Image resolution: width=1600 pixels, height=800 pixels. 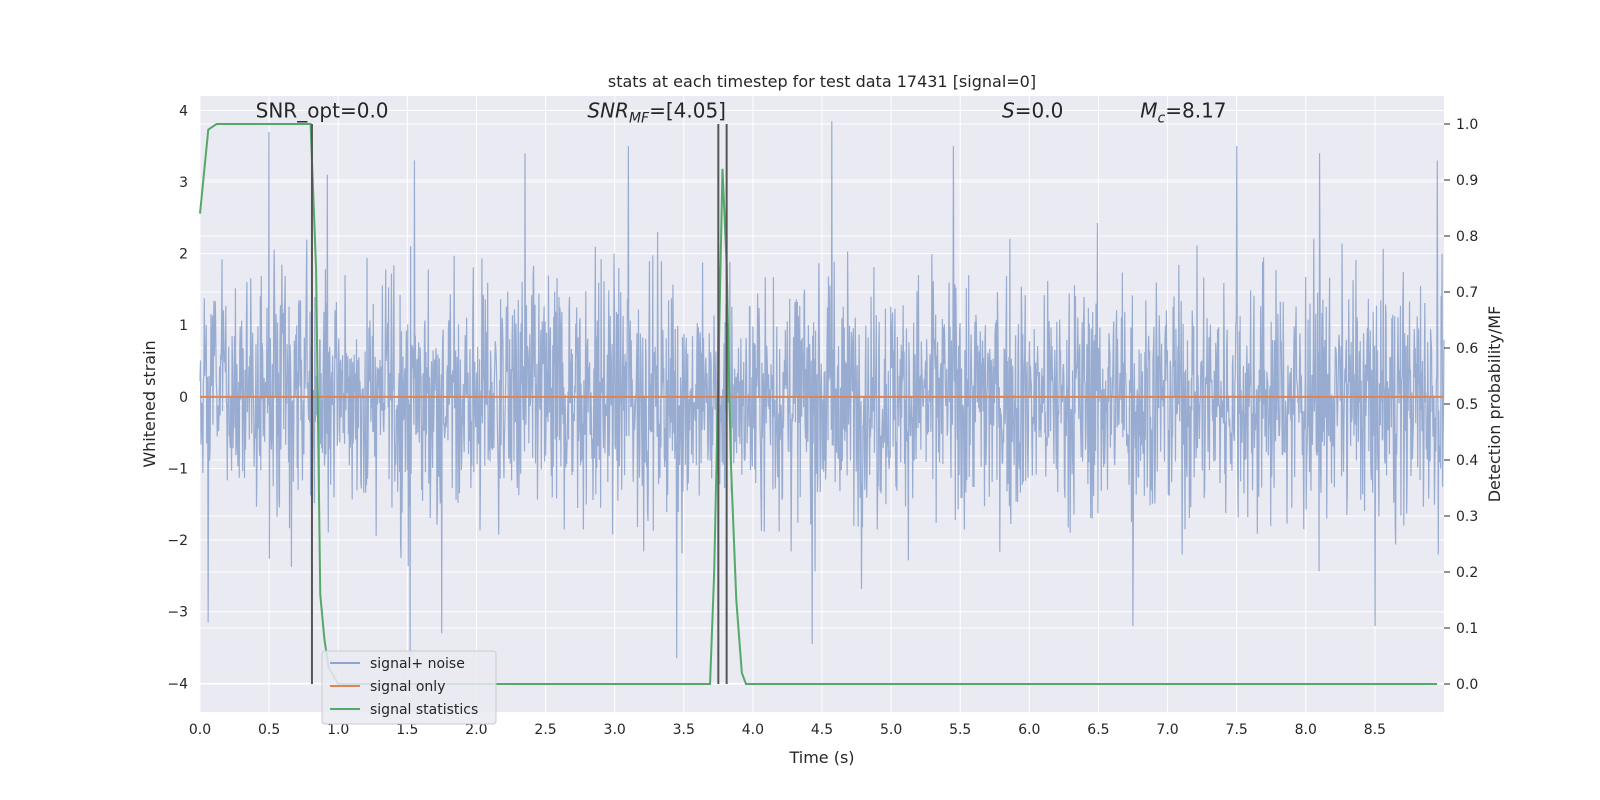 What do you see at coordinates (322, 110) in the screenshot?
I see `annotation-text: SNR_opt=0.0` at bounding box center [322, 110].